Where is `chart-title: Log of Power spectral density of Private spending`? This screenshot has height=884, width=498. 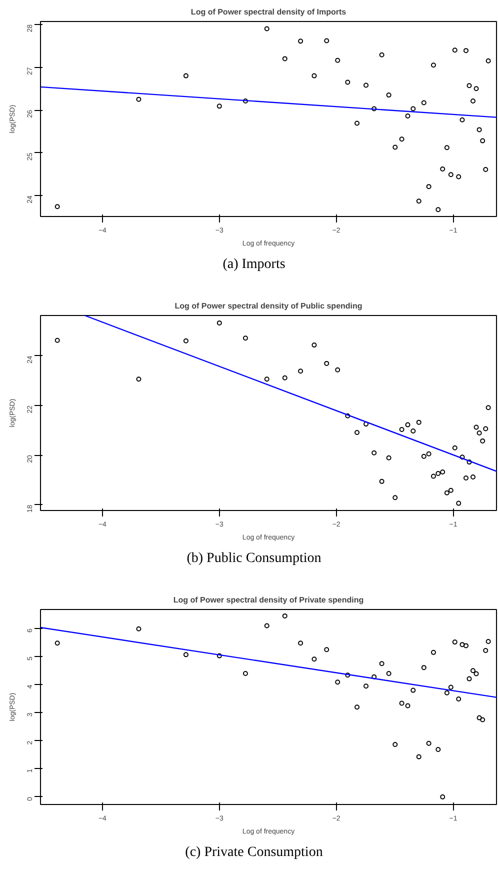
chart-title: Log of Power spectral density of Private spending is located at coordinates (268, 600).